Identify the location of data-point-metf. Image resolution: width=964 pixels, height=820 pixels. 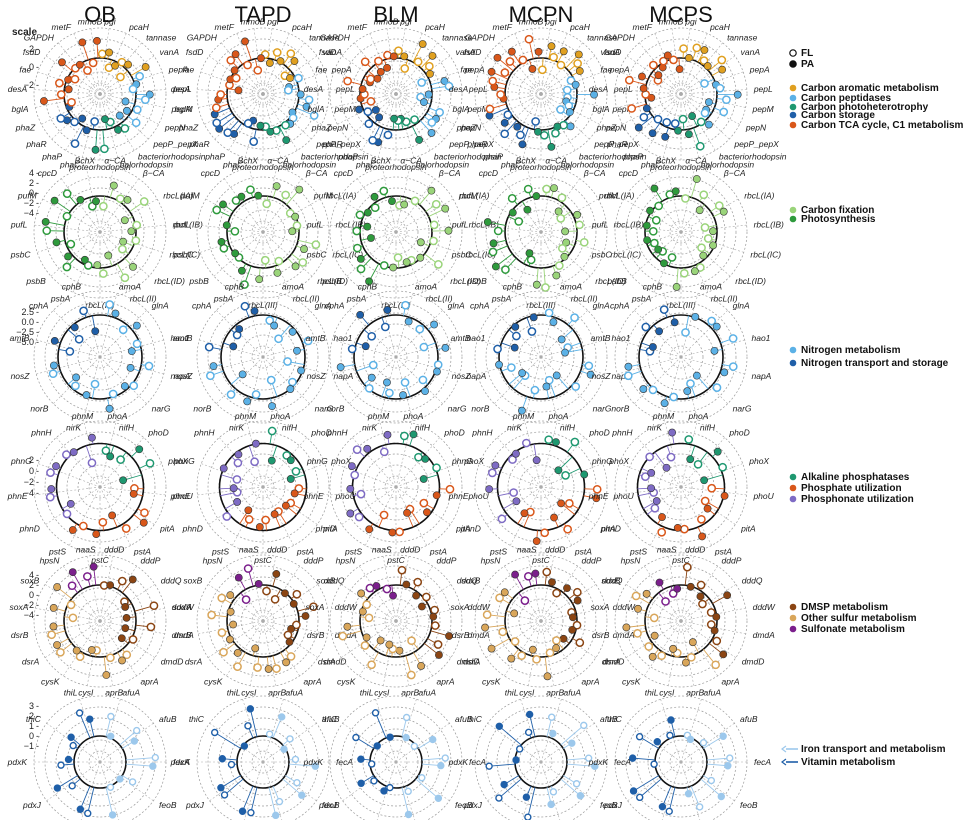
(245, 41).